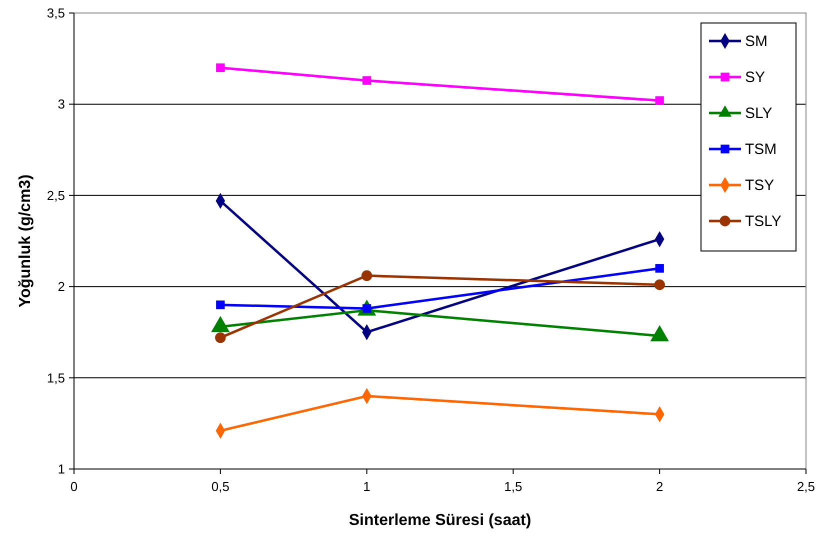 The image size is (819, 535). What do you see at coordinates (513, 486) in the screenshot?
I see `x-tick-label: 1,5` at bounding box center [513, 486].